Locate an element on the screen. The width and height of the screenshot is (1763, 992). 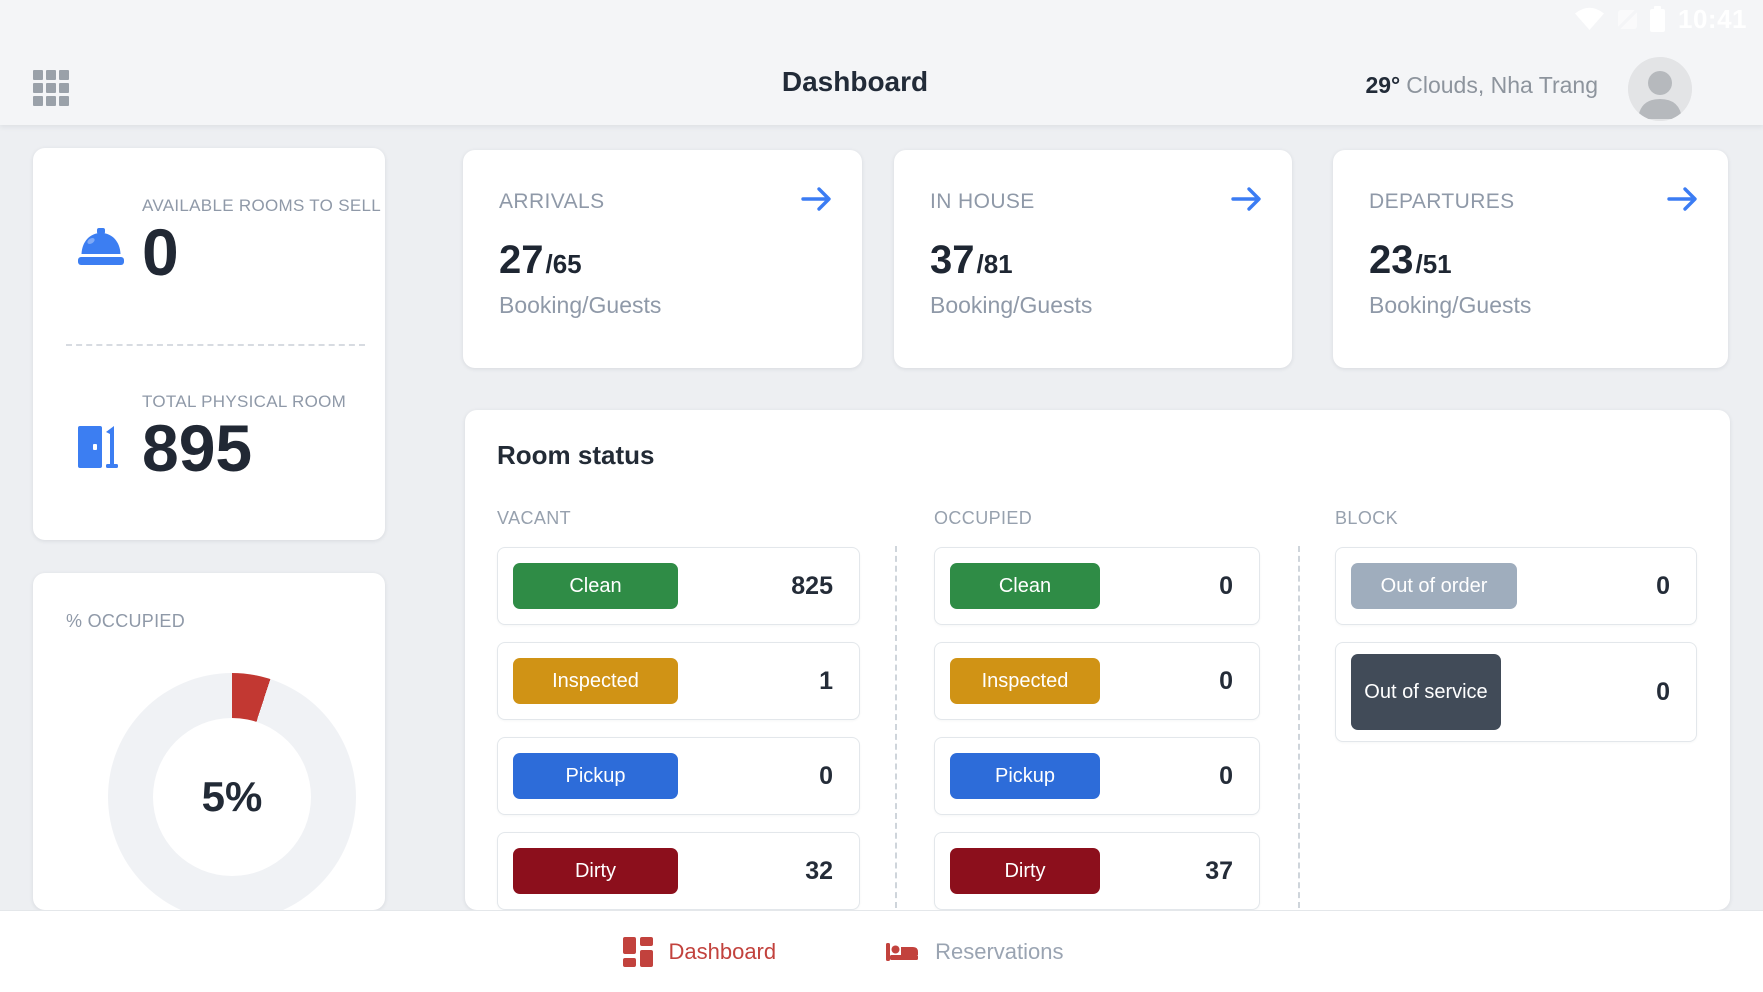
status-count: 825 is located at coordinates (812, 585).